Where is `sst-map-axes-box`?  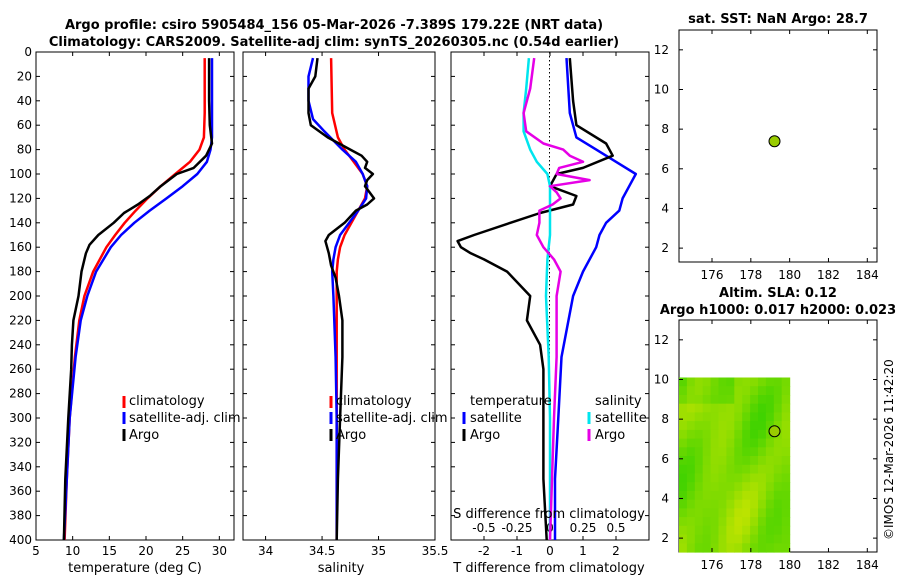 sst-map-axes-box is located at coordinates (778, 146).